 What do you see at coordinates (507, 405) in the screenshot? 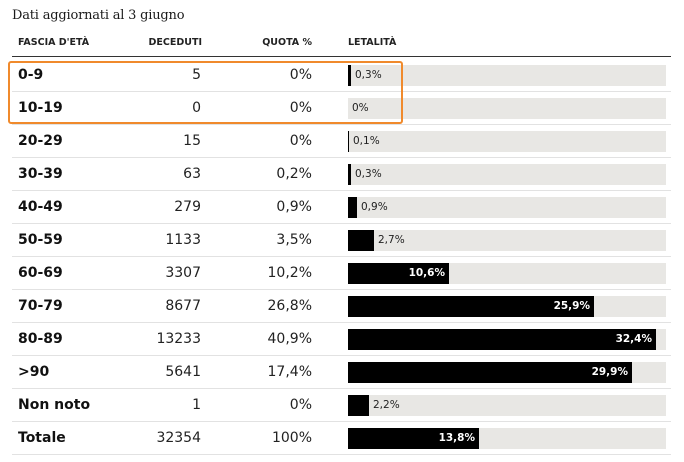
I see `lethality-bar-track: 2,2%` at bounding box center [507, 405].